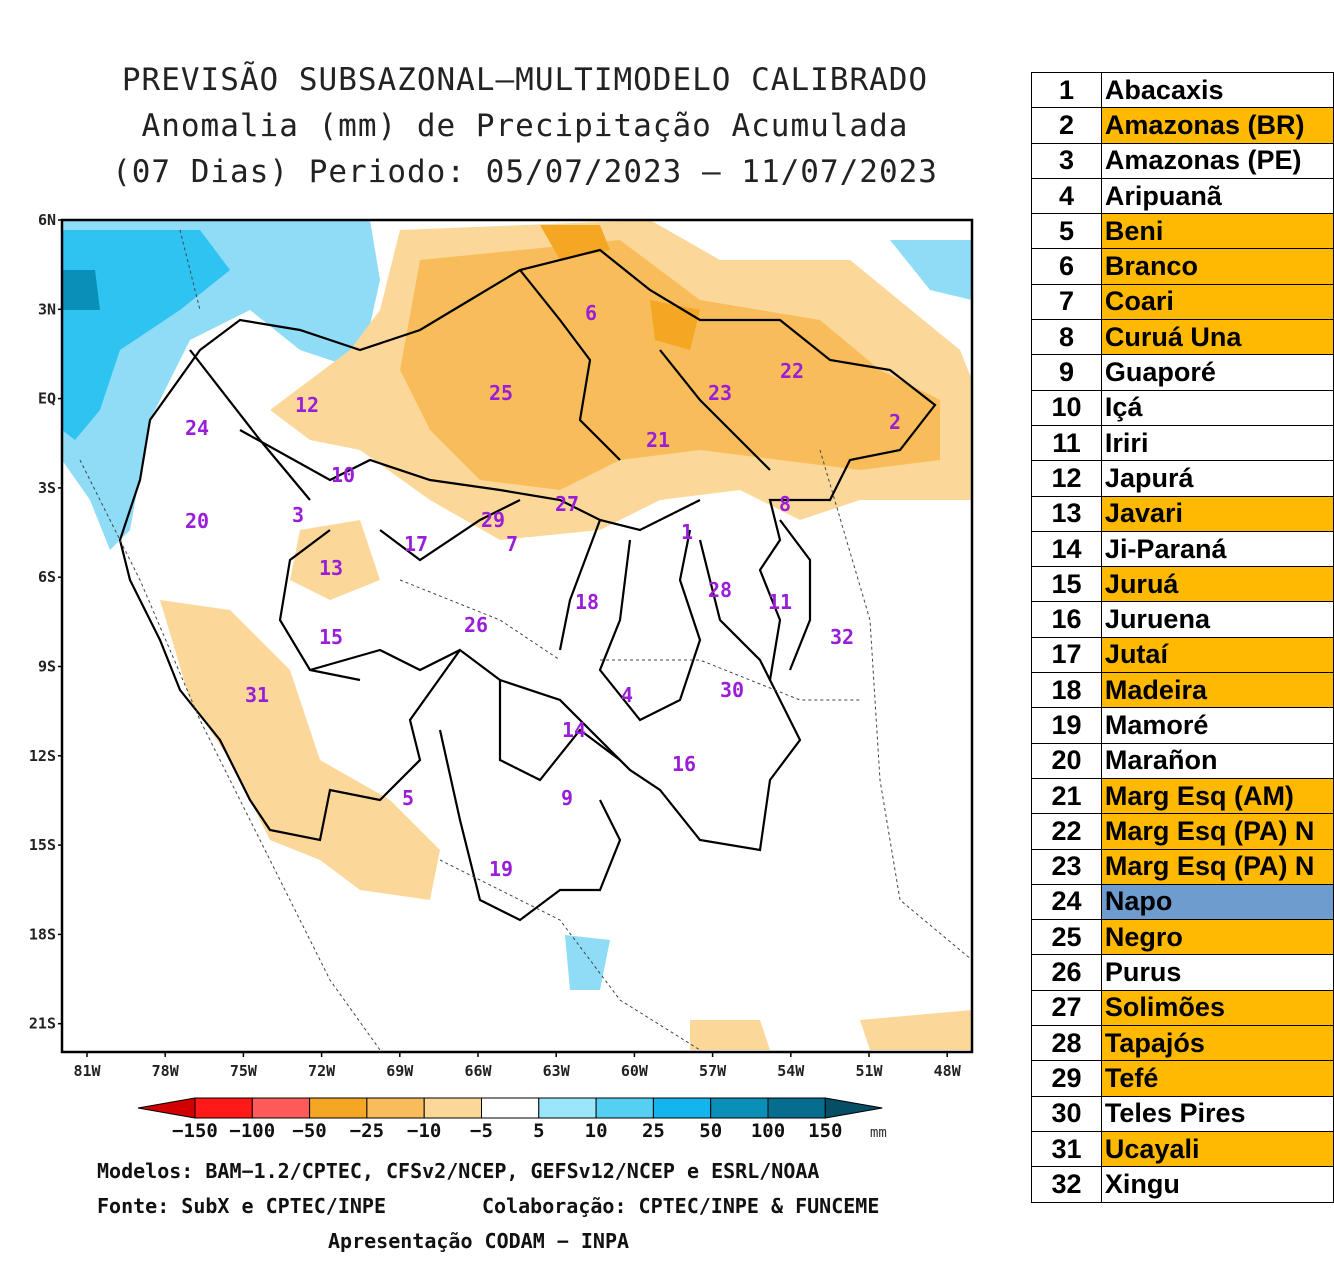 Image resolution: width=1334 pixels, height=1274 pixels. Describe the element at coordinates (1217, 196) in the screenshot. I see `legend-row-basin-name: Aripuanã` at that location.